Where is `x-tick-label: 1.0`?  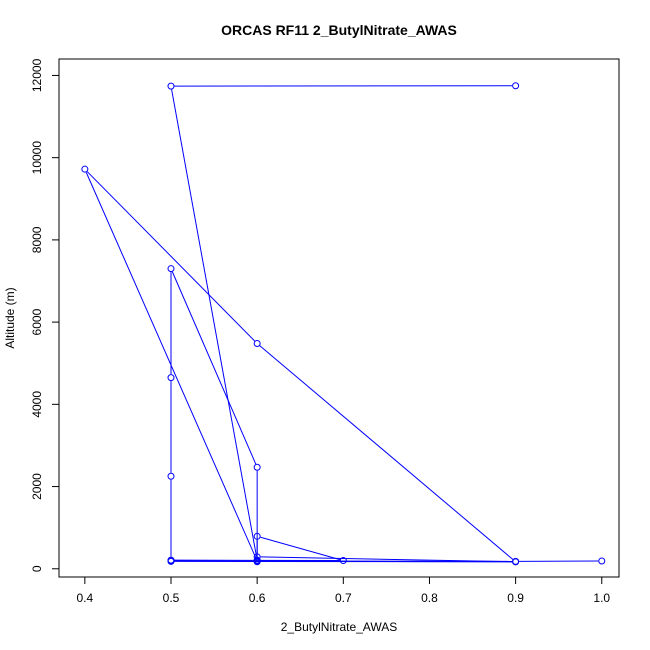 x-tick-label: 1.0 is located at coordinates (601, 598).